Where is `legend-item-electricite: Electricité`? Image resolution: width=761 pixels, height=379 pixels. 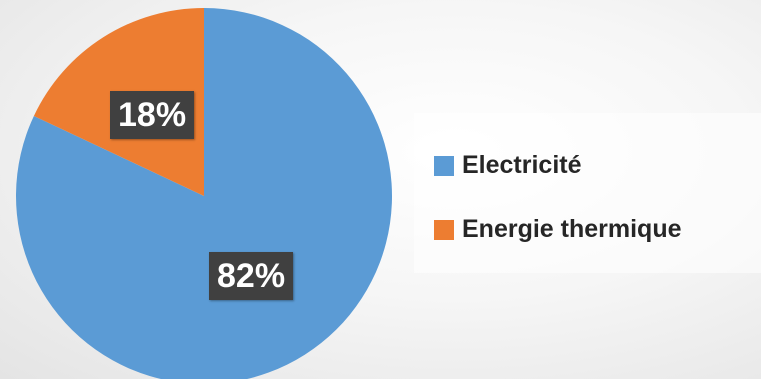
legend-item-electricite: Electricité is located at coordinates (508, 165).